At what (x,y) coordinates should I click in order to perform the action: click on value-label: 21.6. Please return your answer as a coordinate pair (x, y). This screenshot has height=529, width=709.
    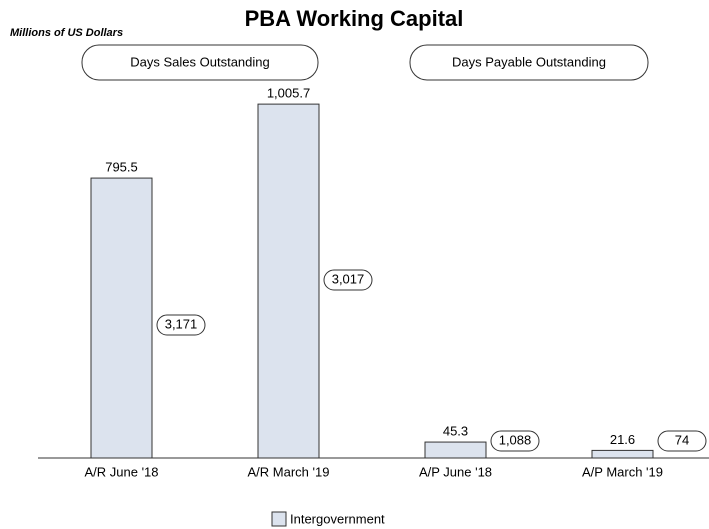
    Looking at the image, I should click on (622, 439).